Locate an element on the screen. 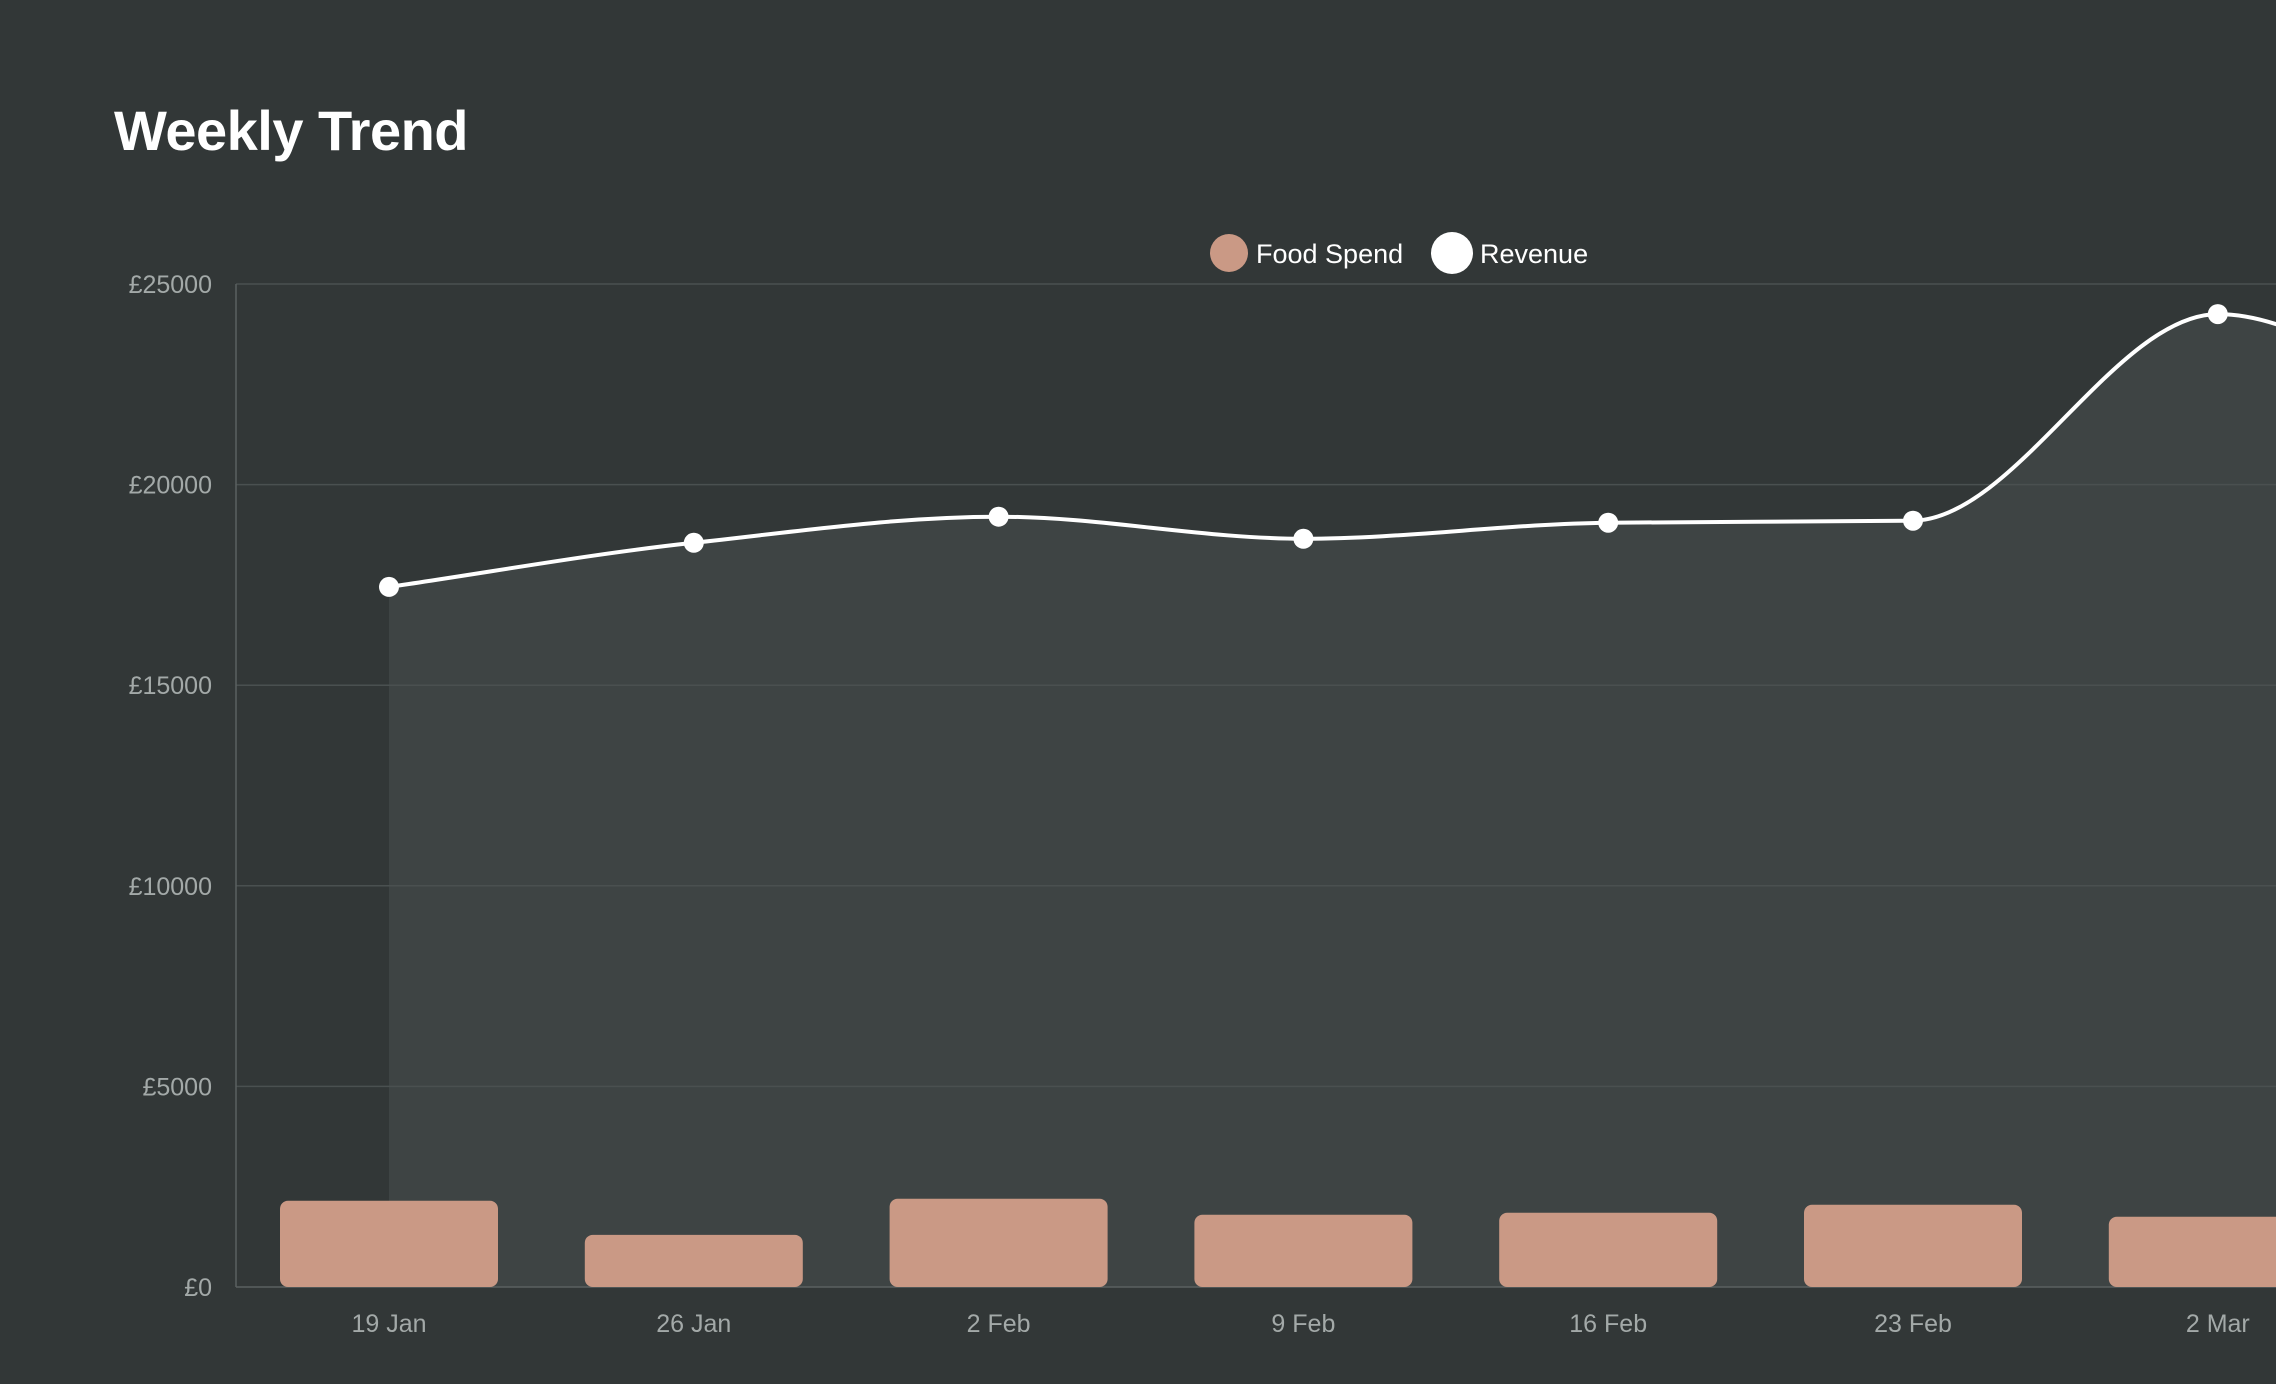 The image size is (2276, 1384). food-spend-series is located at coordinates (1278, 1242).